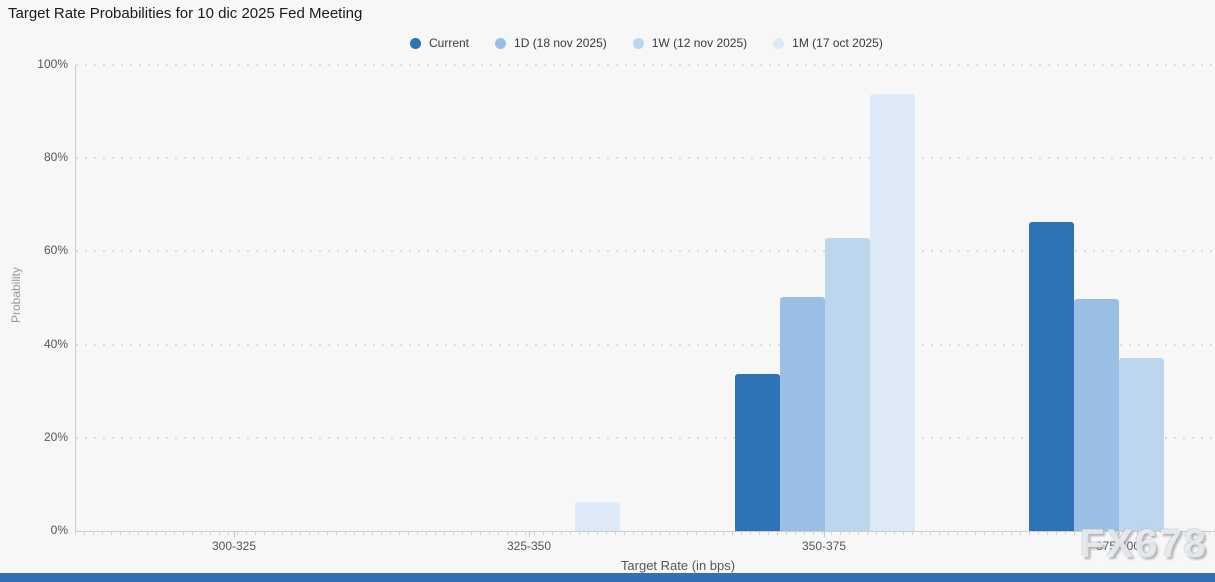 Image resolution: width=1215 pixels, height=582 pixels. What do you see at coordinates (16, 295) in the screenshot?
I see `y-axis-title: Probability` at bounding box center [16, 295].